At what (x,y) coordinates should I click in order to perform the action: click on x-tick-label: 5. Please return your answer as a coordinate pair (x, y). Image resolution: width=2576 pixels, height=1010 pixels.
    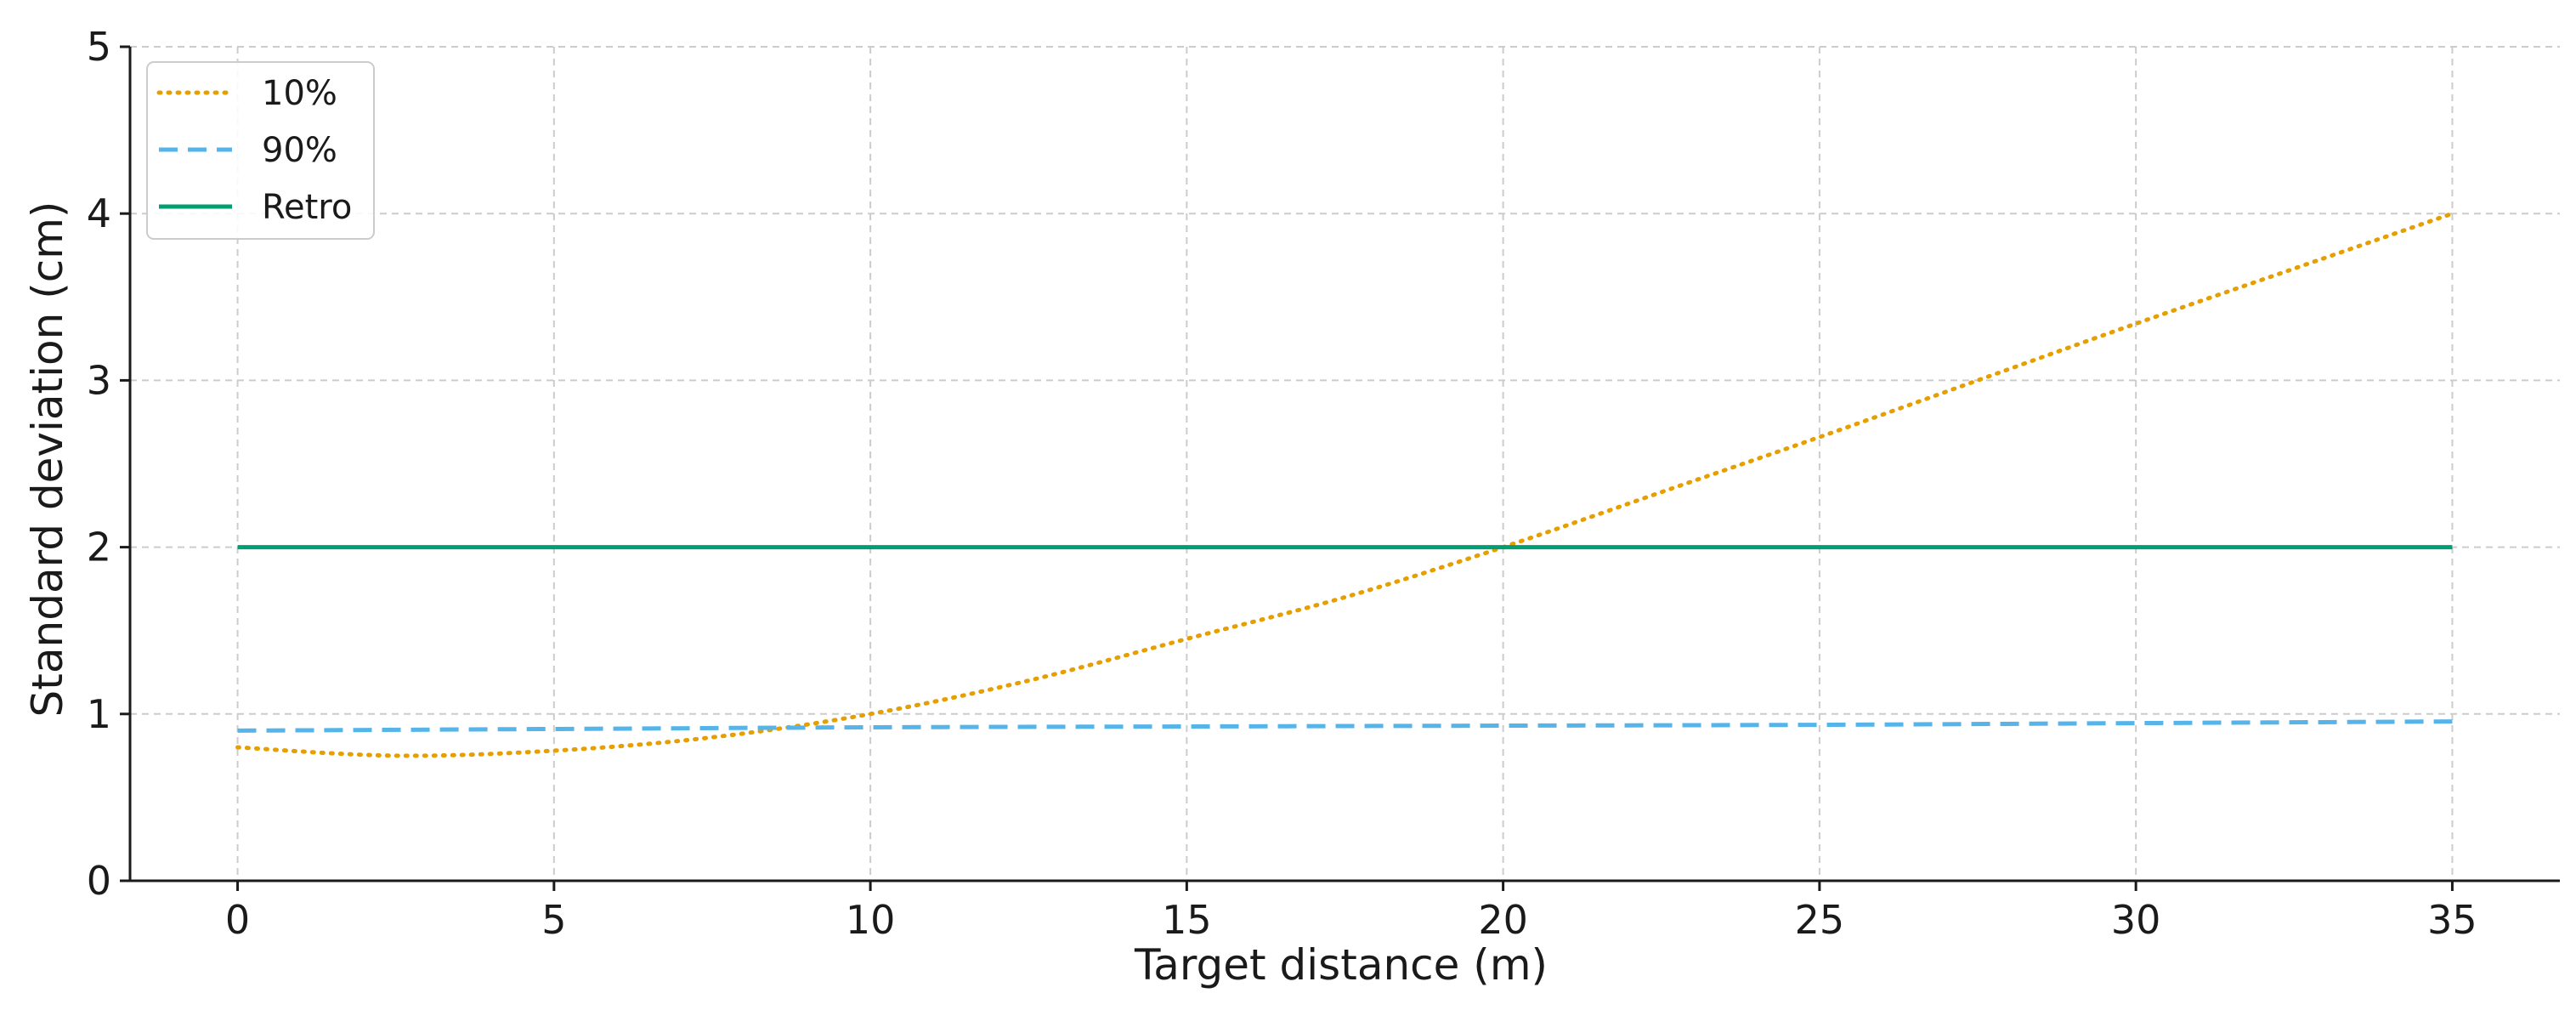
    Looking at the image, I should click on (553, 920).